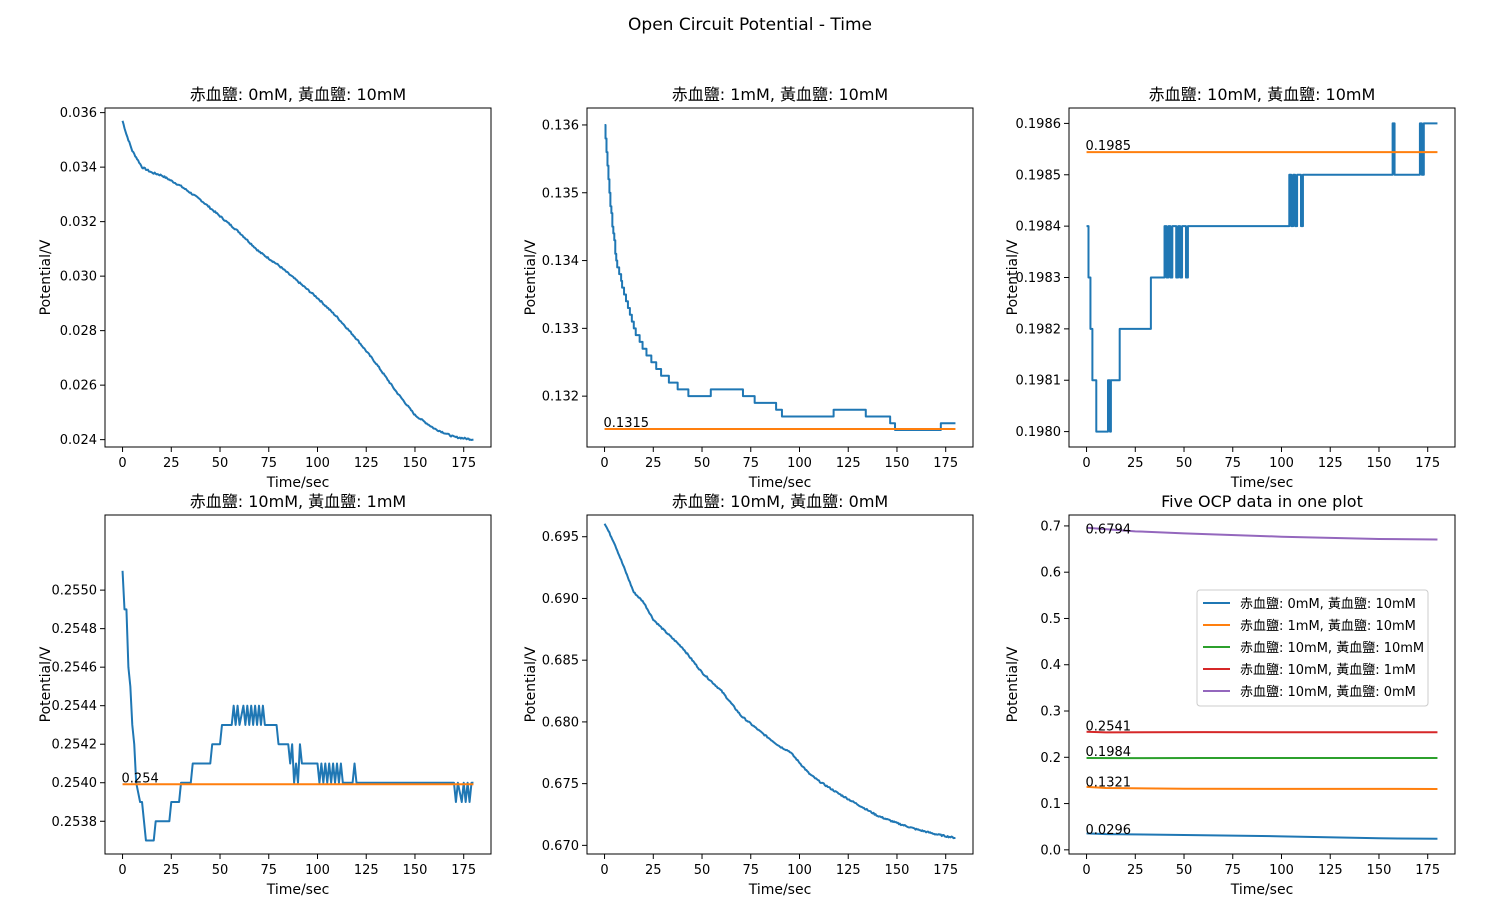 This screenshot has width=1500, height=900. Describe the element at coordinates (1328, 626) in the screenshot. I see `legend-entry: 赤血鹽: 1mM, 黃血鹽: 10mM` at that location.